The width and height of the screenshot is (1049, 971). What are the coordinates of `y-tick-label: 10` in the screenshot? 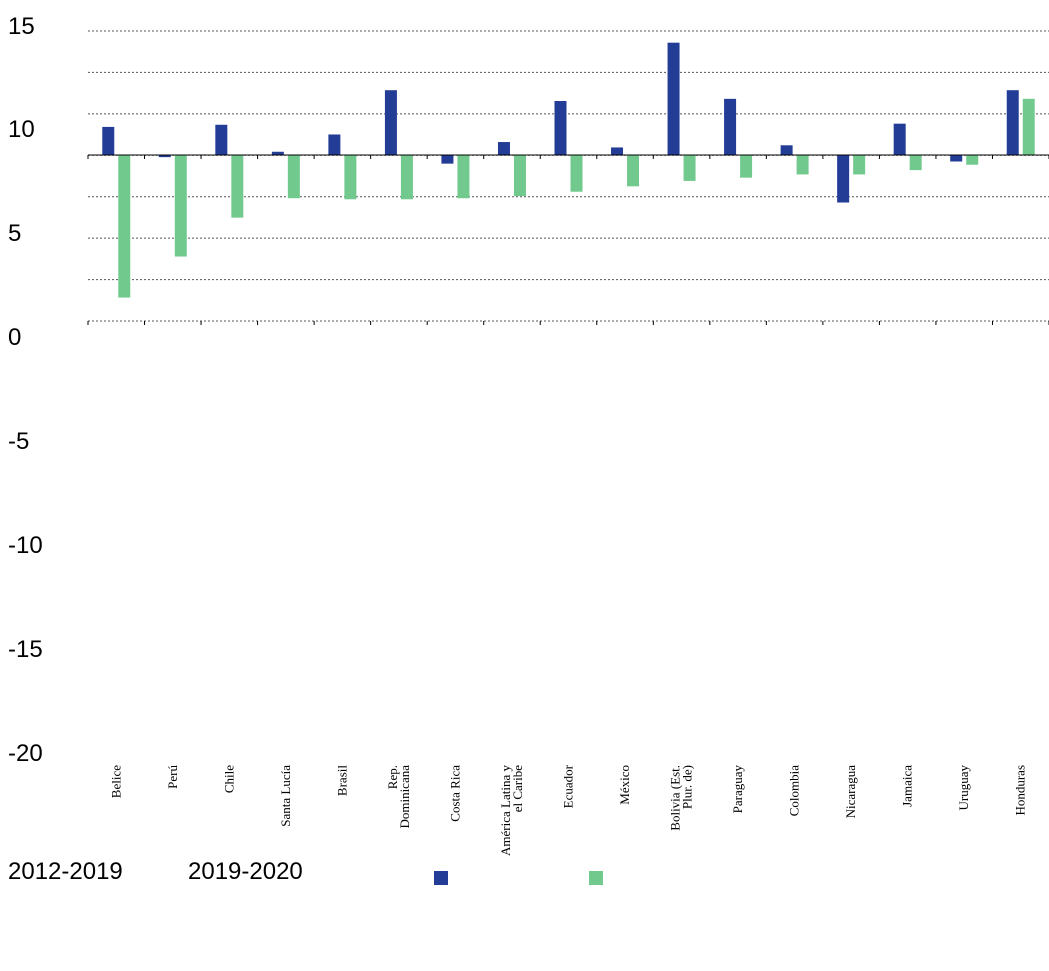 It's located at (21, 129).